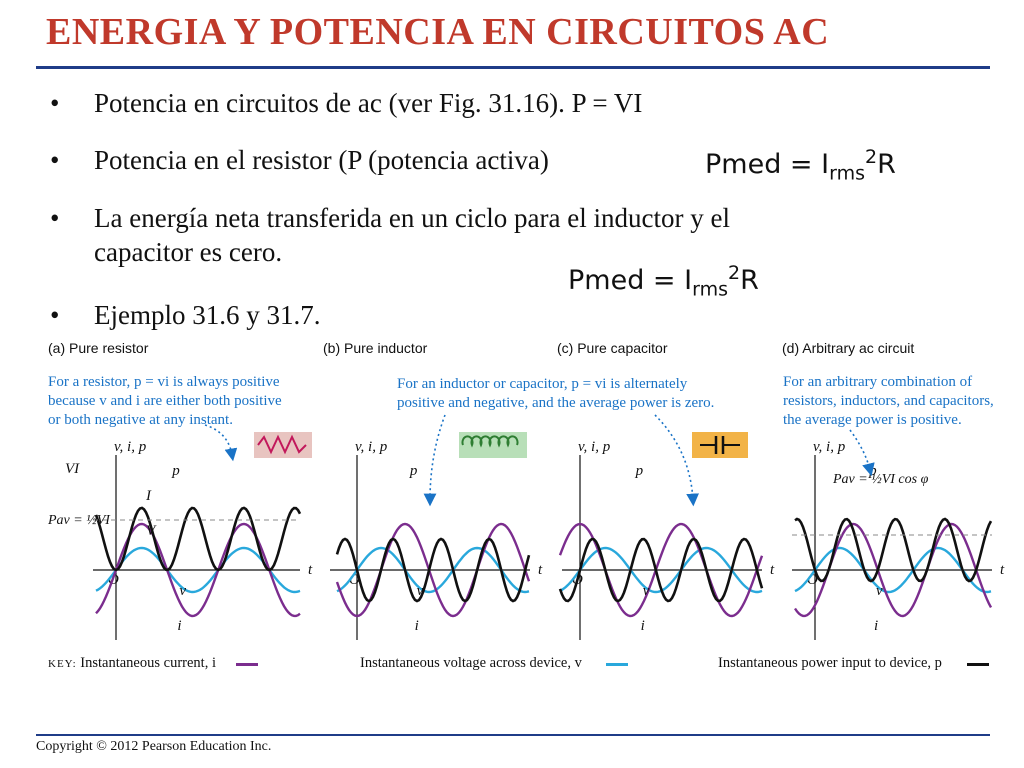 Image resolution: width=1024 pixels, height=768 pixels. I want to click on key-keyword: KEY:, so click(62, 664).